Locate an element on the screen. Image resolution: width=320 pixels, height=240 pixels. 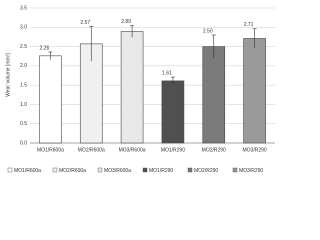
legend-label: MO3/R290 is located at coordinates (251, 171).